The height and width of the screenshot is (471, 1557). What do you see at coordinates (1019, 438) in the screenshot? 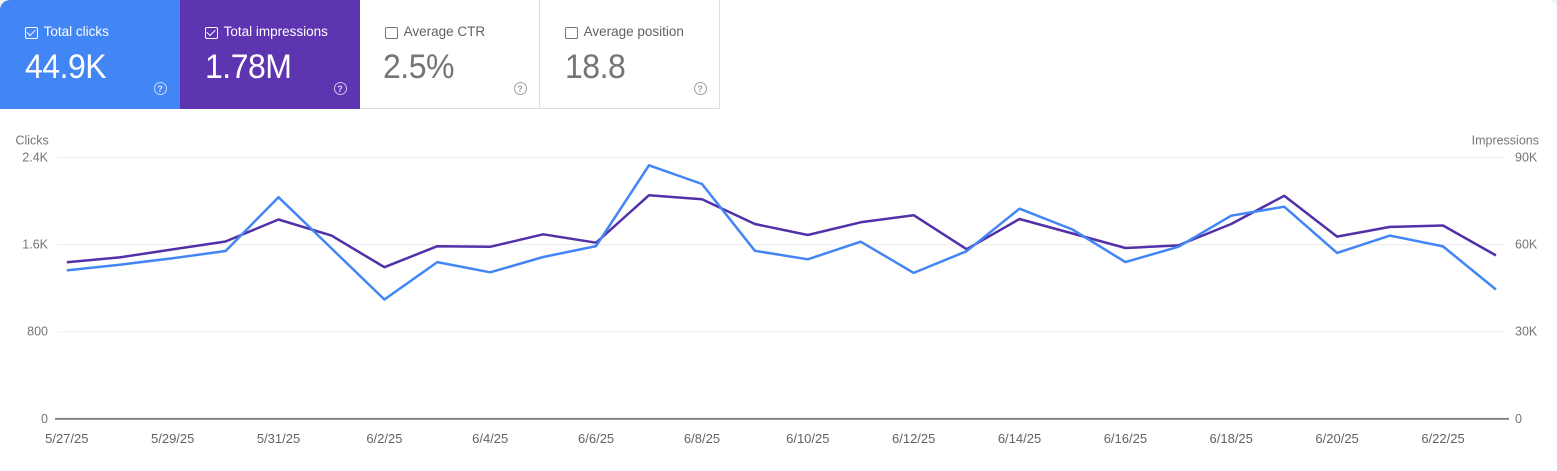
I see `svg-text: 6/14/25` at bounding box center [1019, 438].